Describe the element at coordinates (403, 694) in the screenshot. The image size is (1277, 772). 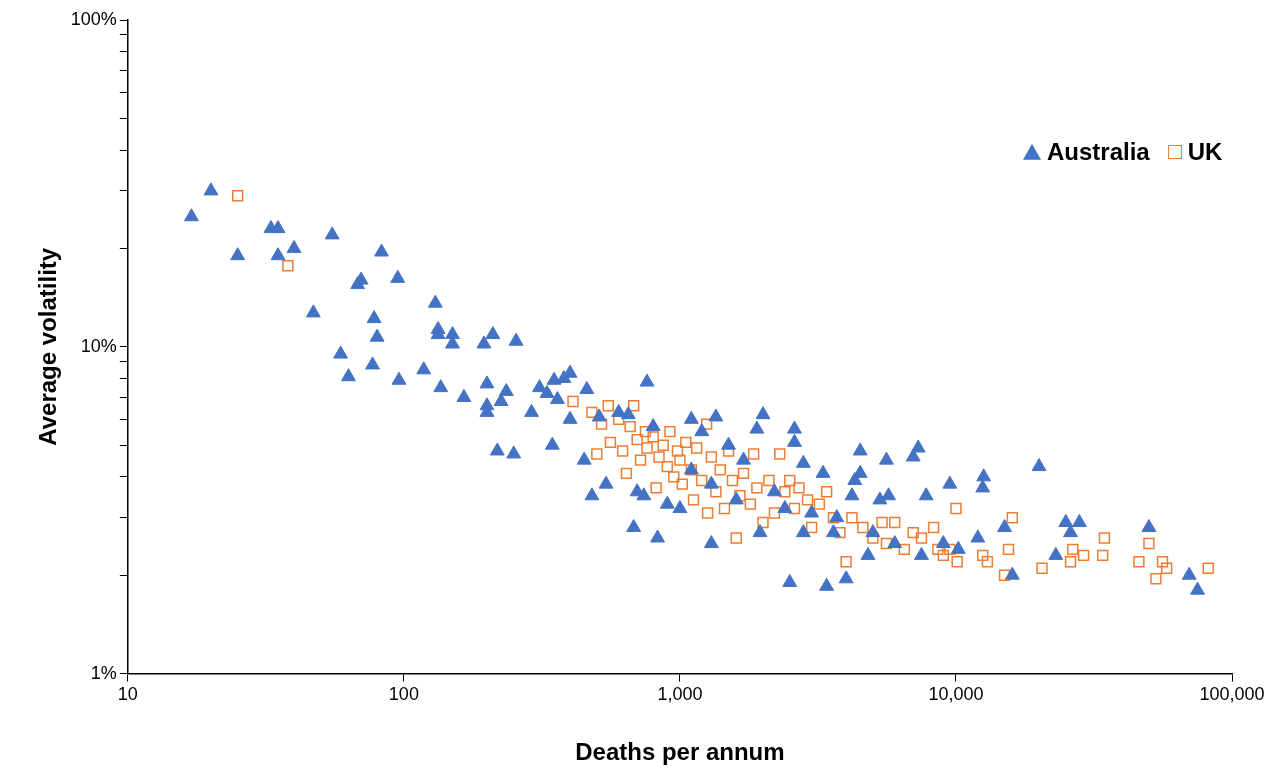
I see `x-tick-label: 100` at that location.